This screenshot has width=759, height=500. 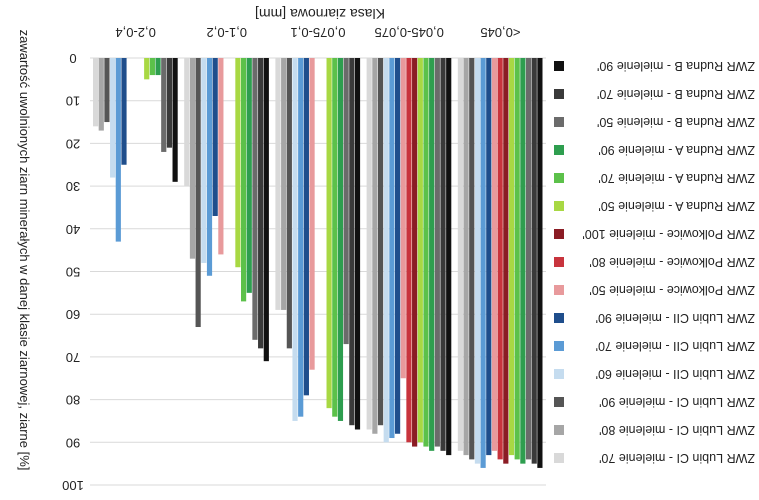 I want to click on legend-label: ZWR Lubin CII - mielenie 70', so click(x=675, y=346).